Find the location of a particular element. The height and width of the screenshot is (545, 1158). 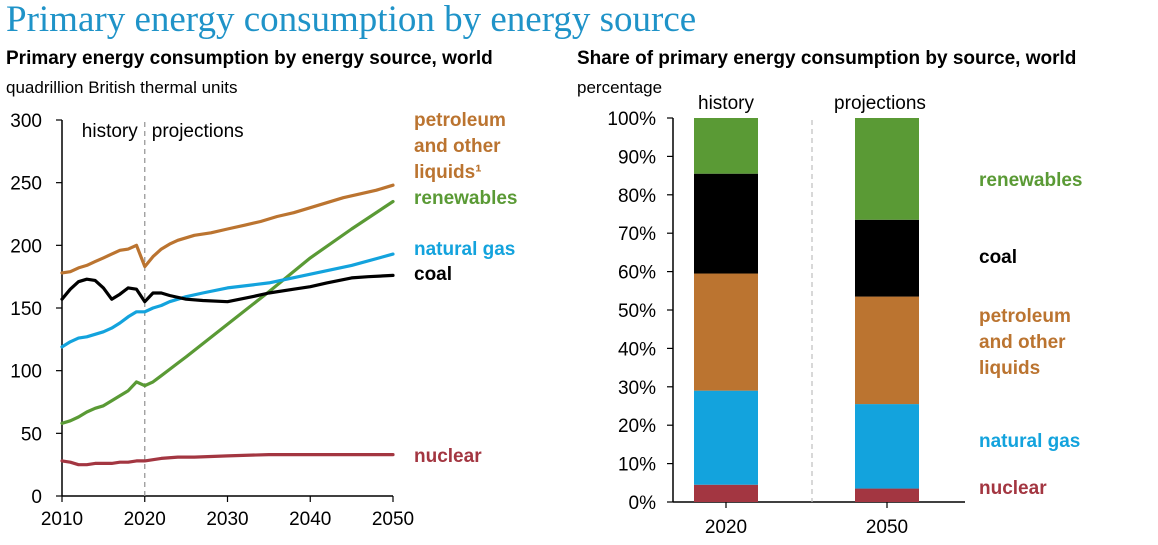

left-y-tick-label: 300 is located at coordinates (26, 121).